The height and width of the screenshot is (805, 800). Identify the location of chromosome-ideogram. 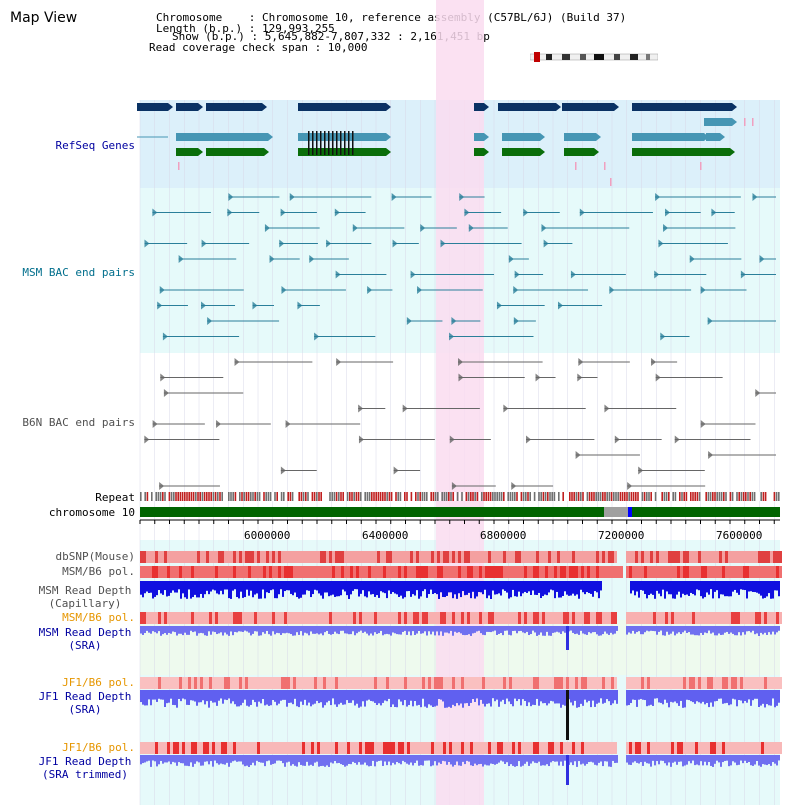
(594, 57).